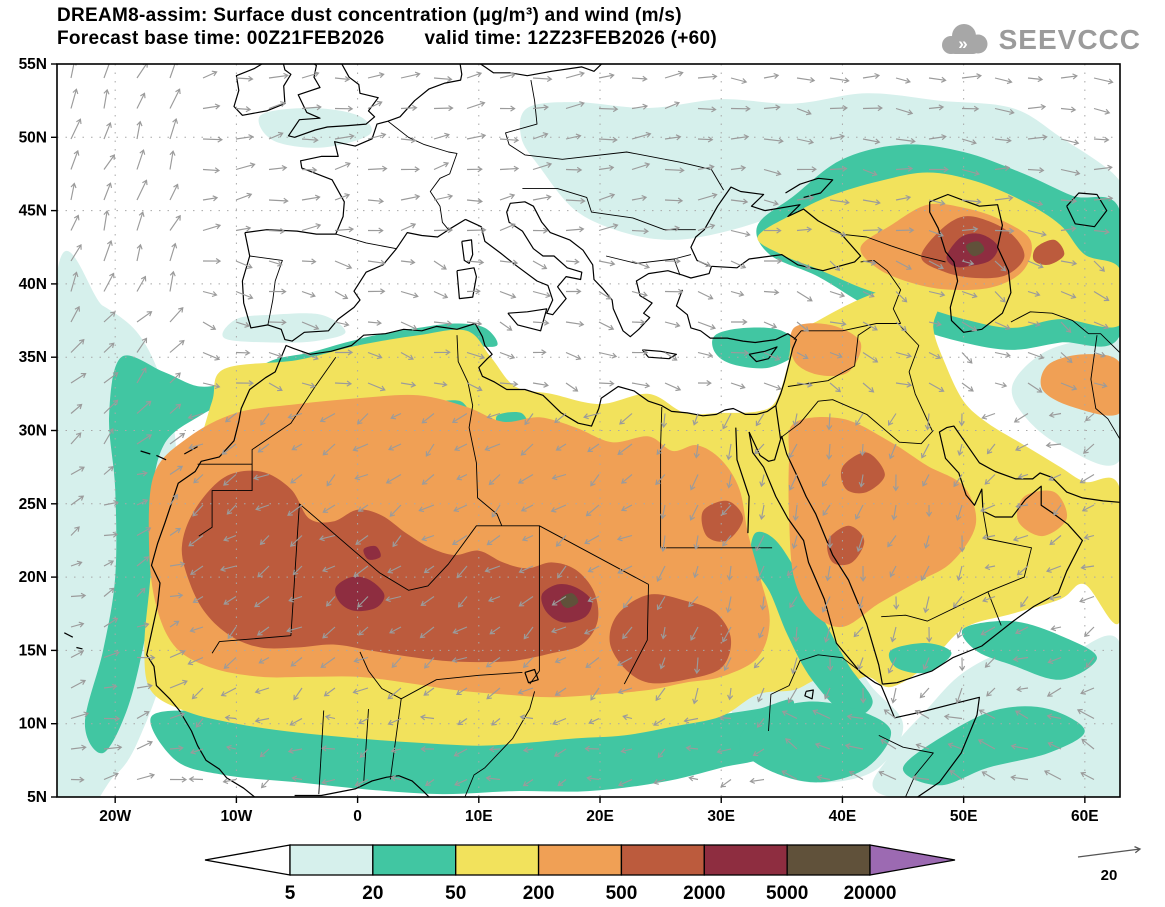 This screenshot has width=1165, height=907. What do you see at coordinates (745, 860) in the screenshot?
I see `colorbar-segment` at bounding box center [745, 860].